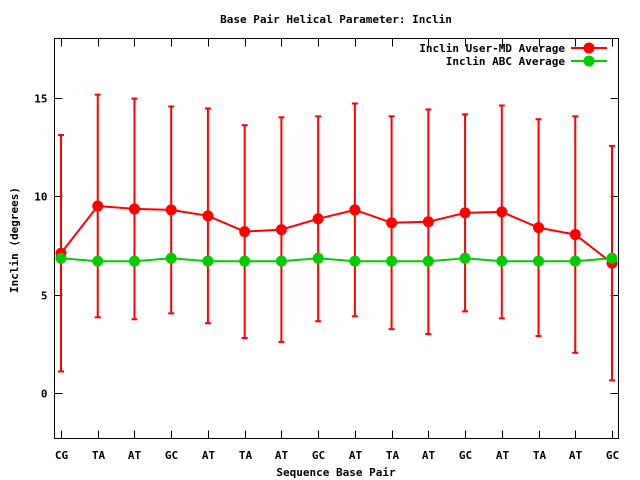  I want to click on legend-label-2: Inclin ABC Average, so click(506, 61).